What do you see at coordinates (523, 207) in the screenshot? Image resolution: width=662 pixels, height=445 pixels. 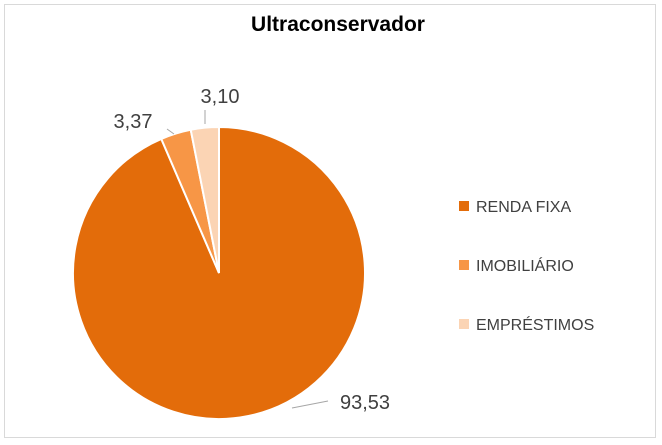 I see `legend-label-renda-fixa: RENDA FIXA` at bounding box center [523, 207].